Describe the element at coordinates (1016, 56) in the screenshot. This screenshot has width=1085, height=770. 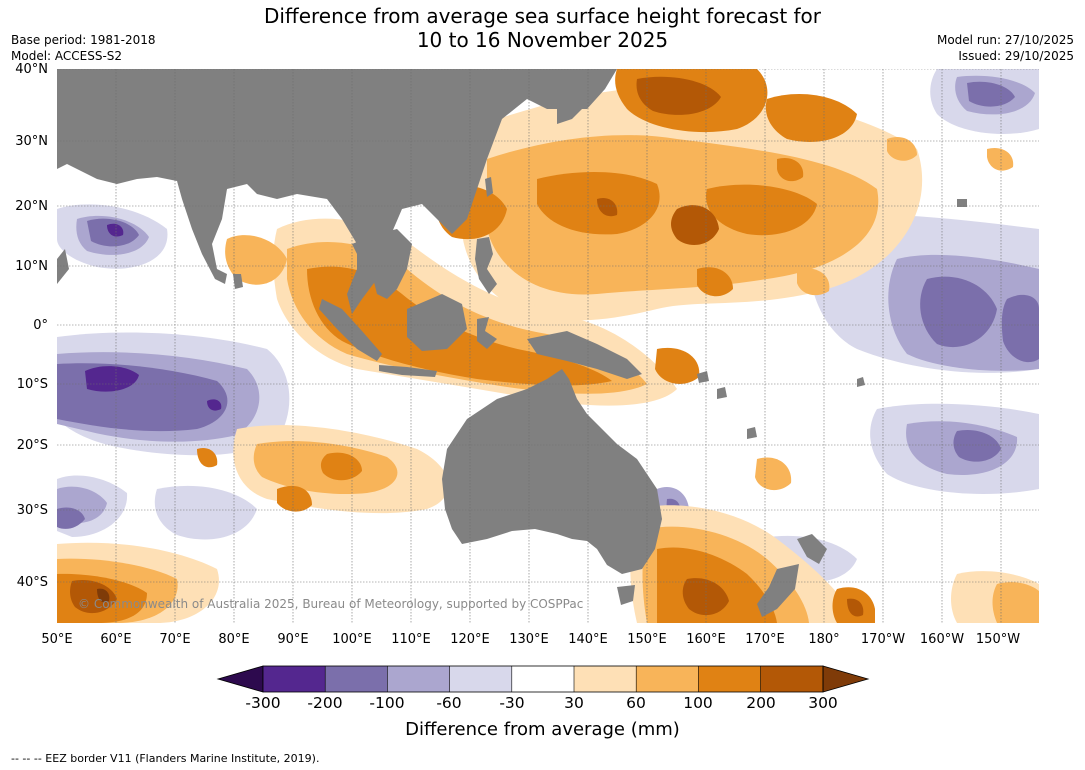
I see `issued-date: Issued: 29/10/2025` at that location.